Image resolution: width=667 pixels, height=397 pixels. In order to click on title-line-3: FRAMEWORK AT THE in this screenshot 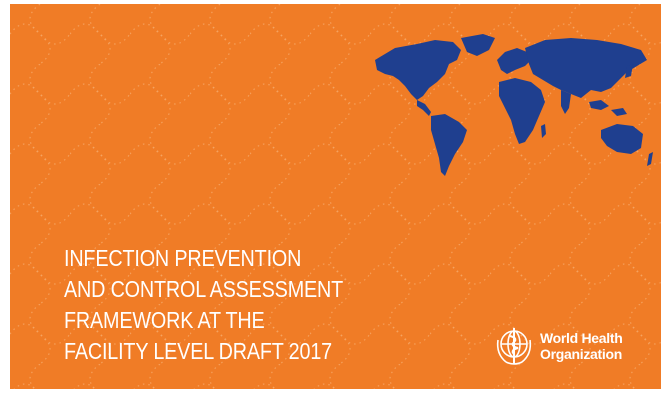, I will do `click(164, 320)`.